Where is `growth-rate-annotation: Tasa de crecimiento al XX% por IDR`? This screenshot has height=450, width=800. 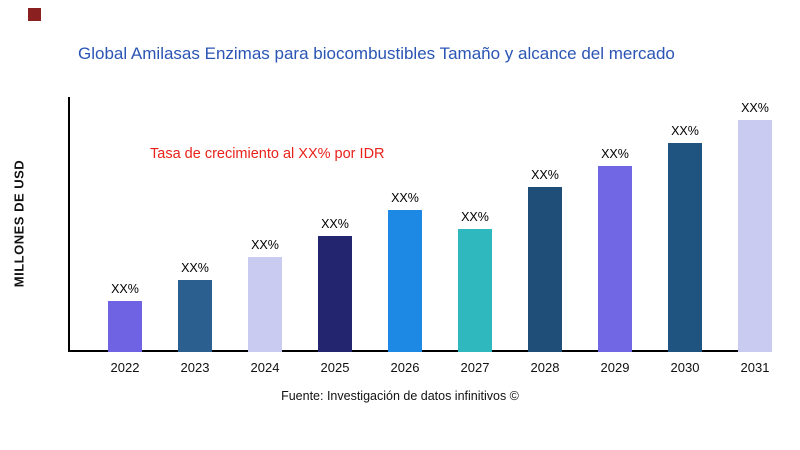 growth-rate-annotation: Tasa de crecimiento al XX% por IDR is located at coordinates (267, 154).